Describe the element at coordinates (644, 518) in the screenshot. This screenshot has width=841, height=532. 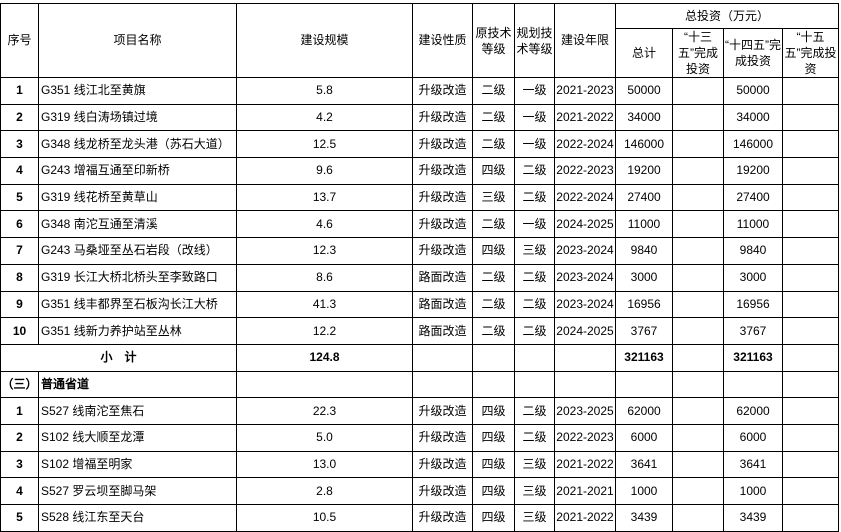
I see `cell-total: 3439` at that location.